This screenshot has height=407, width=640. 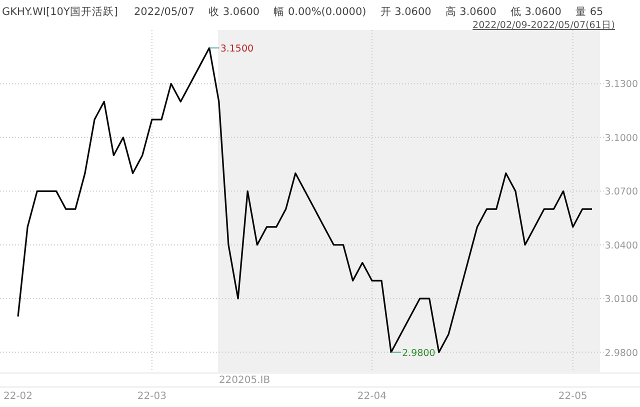 I want to click on text: 量 65, so click(x=589, y=12).